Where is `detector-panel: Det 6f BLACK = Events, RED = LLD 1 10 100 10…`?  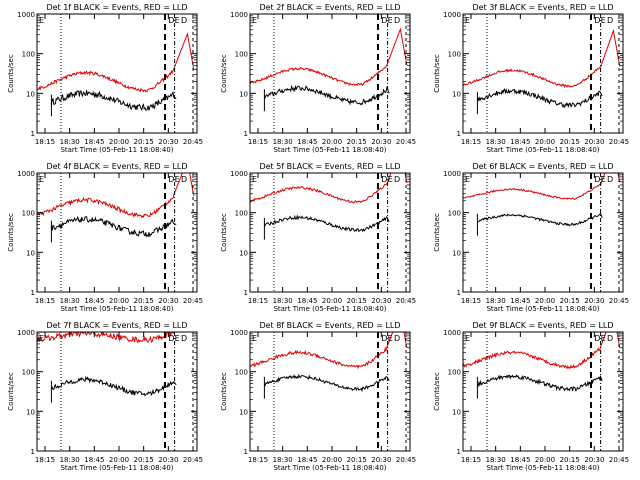
detector-panel: Det 6f BLACK = Events, RED = LLD 1 10 100 10… is located at coordinates (531, 237).